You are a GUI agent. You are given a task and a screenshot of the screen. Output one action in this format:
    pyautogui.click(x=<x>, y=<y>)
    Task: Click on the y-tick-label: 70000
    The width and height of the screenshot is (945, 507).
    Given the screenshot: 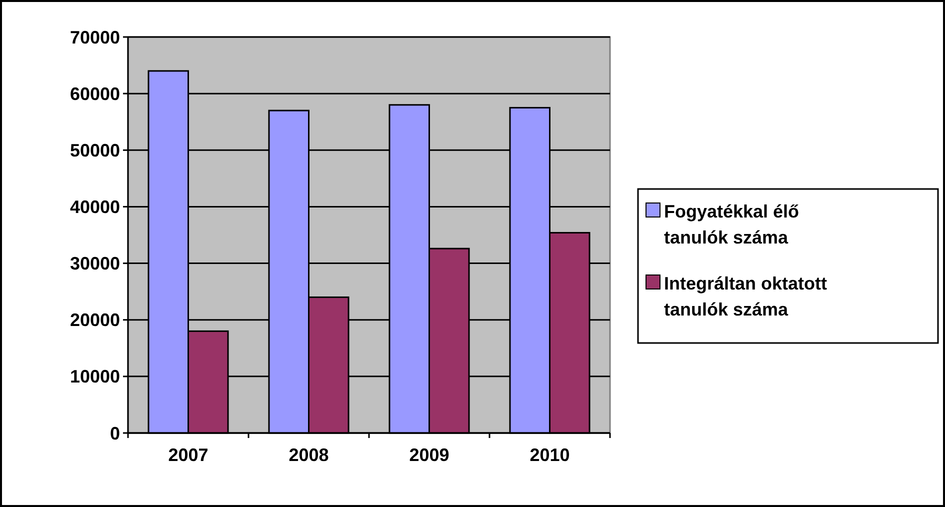 What is the action you would take?
    pyautogui.click(x=95, y=37)
    